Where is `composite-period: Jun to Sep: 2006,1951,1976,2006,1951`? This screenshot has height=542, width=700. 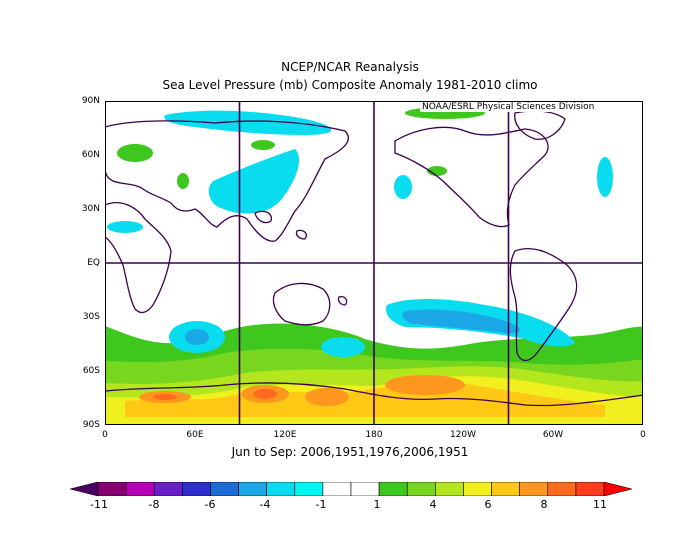 composite-period: Jun to Sep: 2006,1951,1976,2006,1951 is located at coordinates (350, 452).